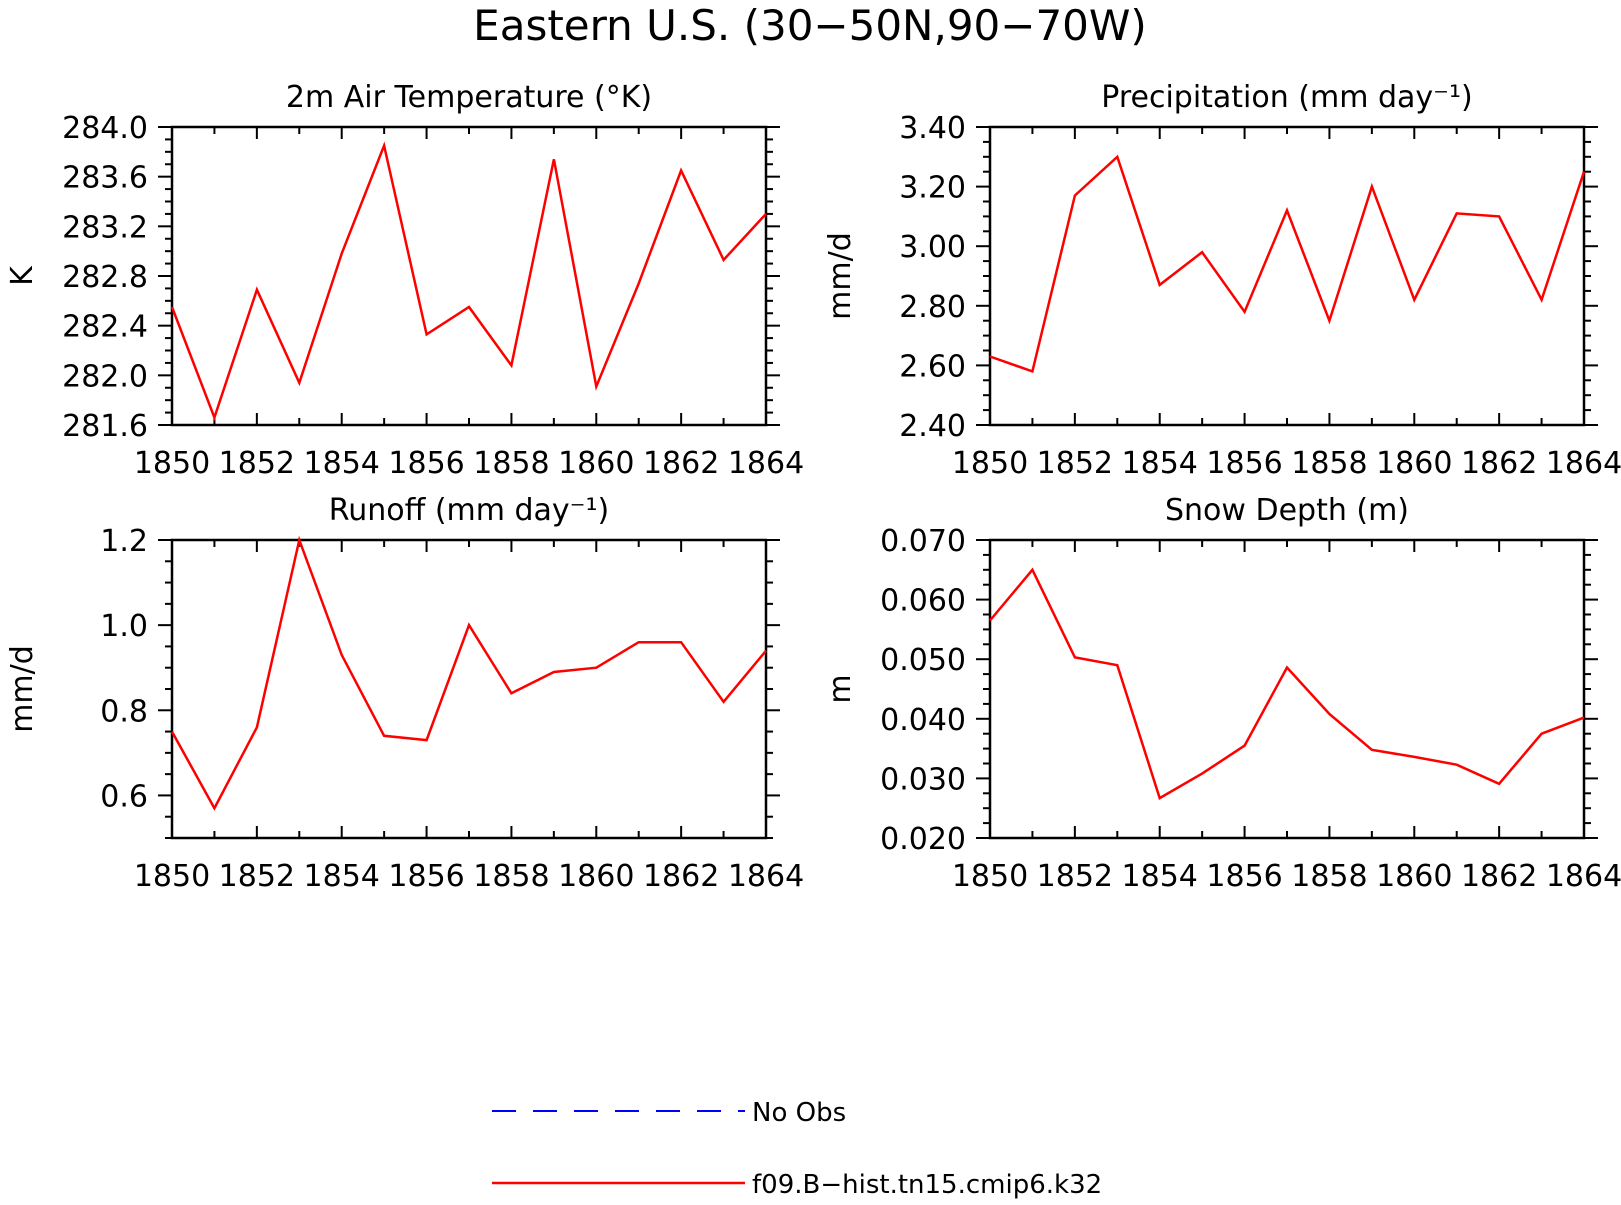  Describe the element at coordinates (1286, 97) in the screenshot. I see `panel-title: Precipitation (mm day⁻¹)` at that location.